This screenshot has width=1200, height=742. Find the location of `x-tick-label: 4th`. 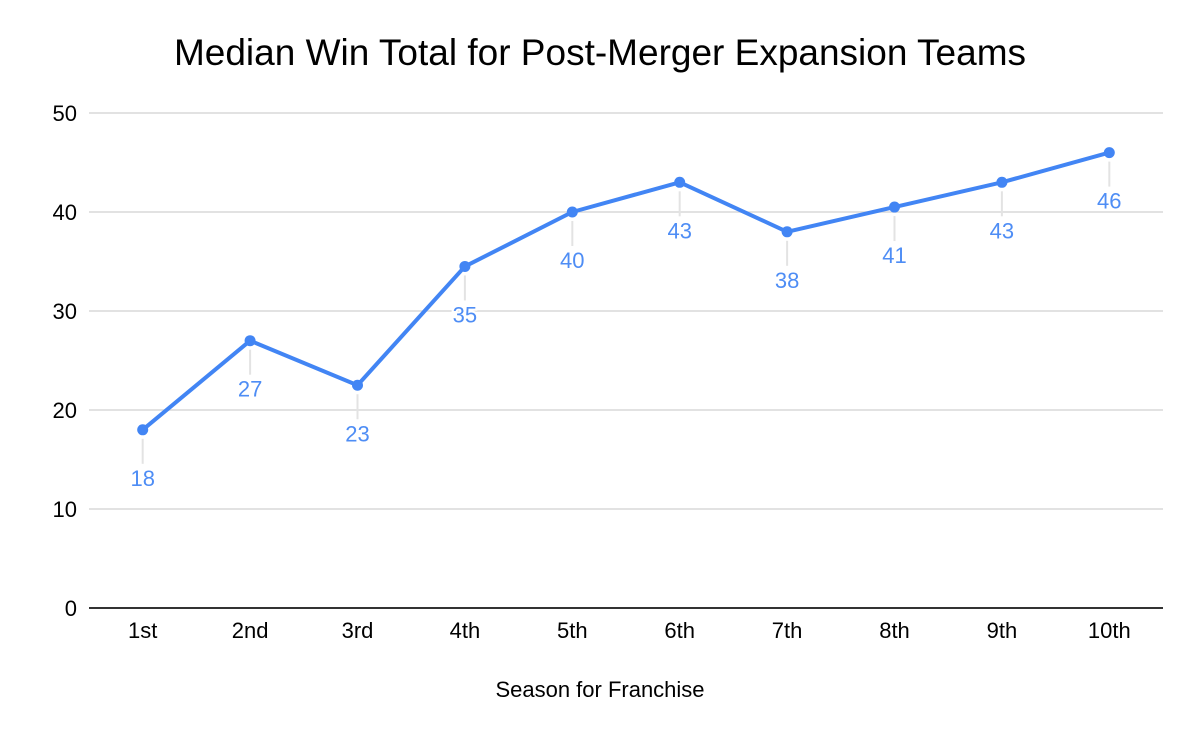

x-tick-label: 4th is located at coordinates (465, 630).